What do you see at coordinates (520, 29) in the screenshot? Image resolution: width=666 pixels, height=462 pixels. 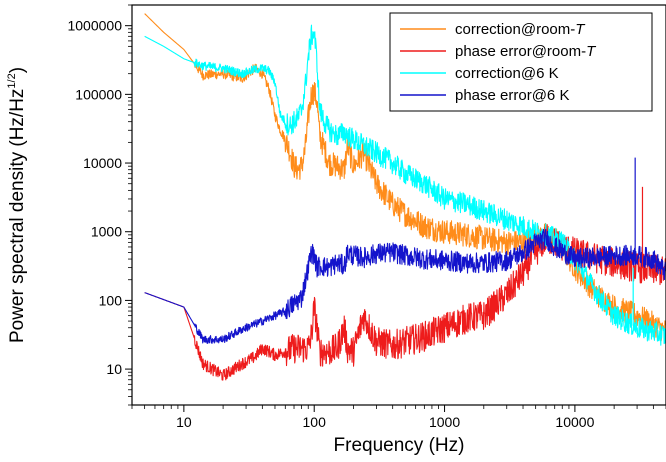 I see `legend-label: correction@room-T` at bounding box center [520, 29].